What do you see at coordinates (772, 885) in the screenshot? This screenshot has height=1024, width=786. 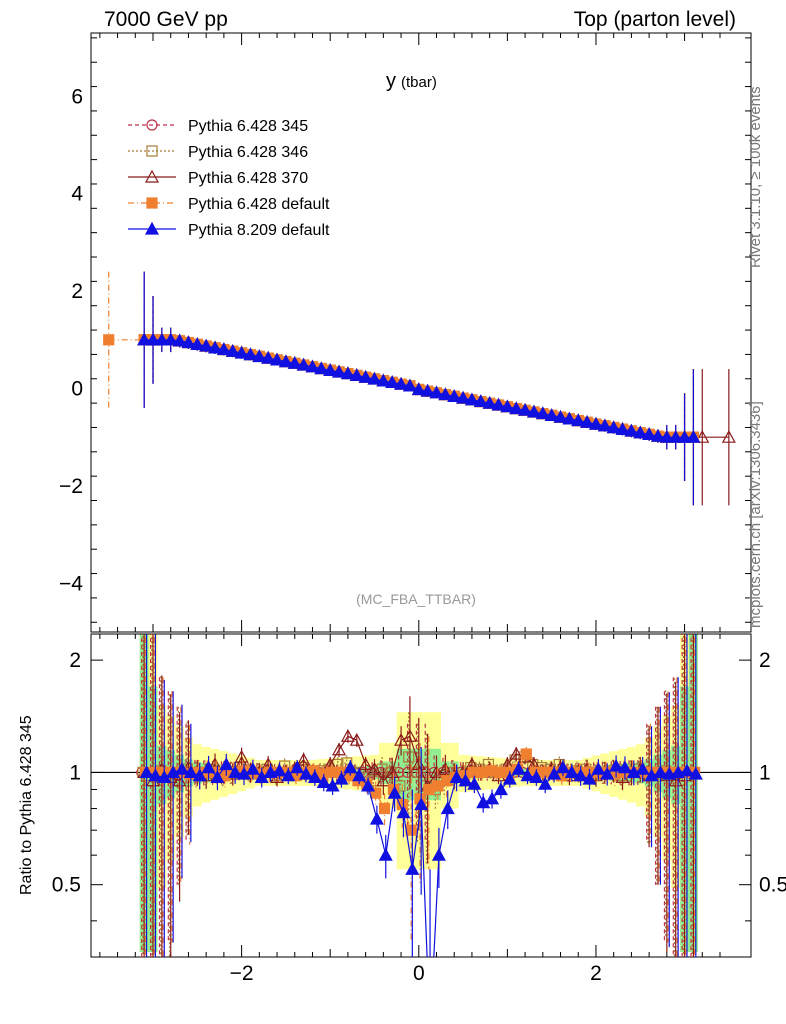 I see `ratio-y-tick-label-right: 0.5` at bounding box center [772, 885].